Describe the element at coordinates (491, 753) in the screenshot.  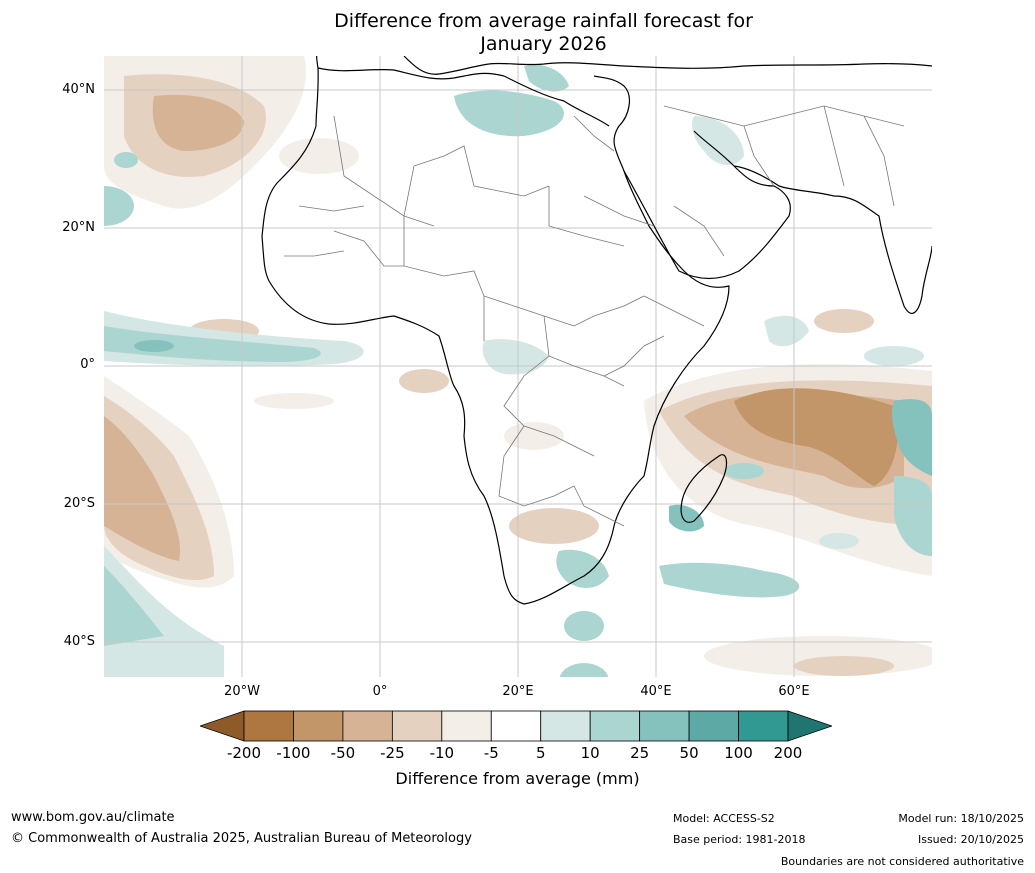
I see `colorbar-tick-label: -5` at that location.